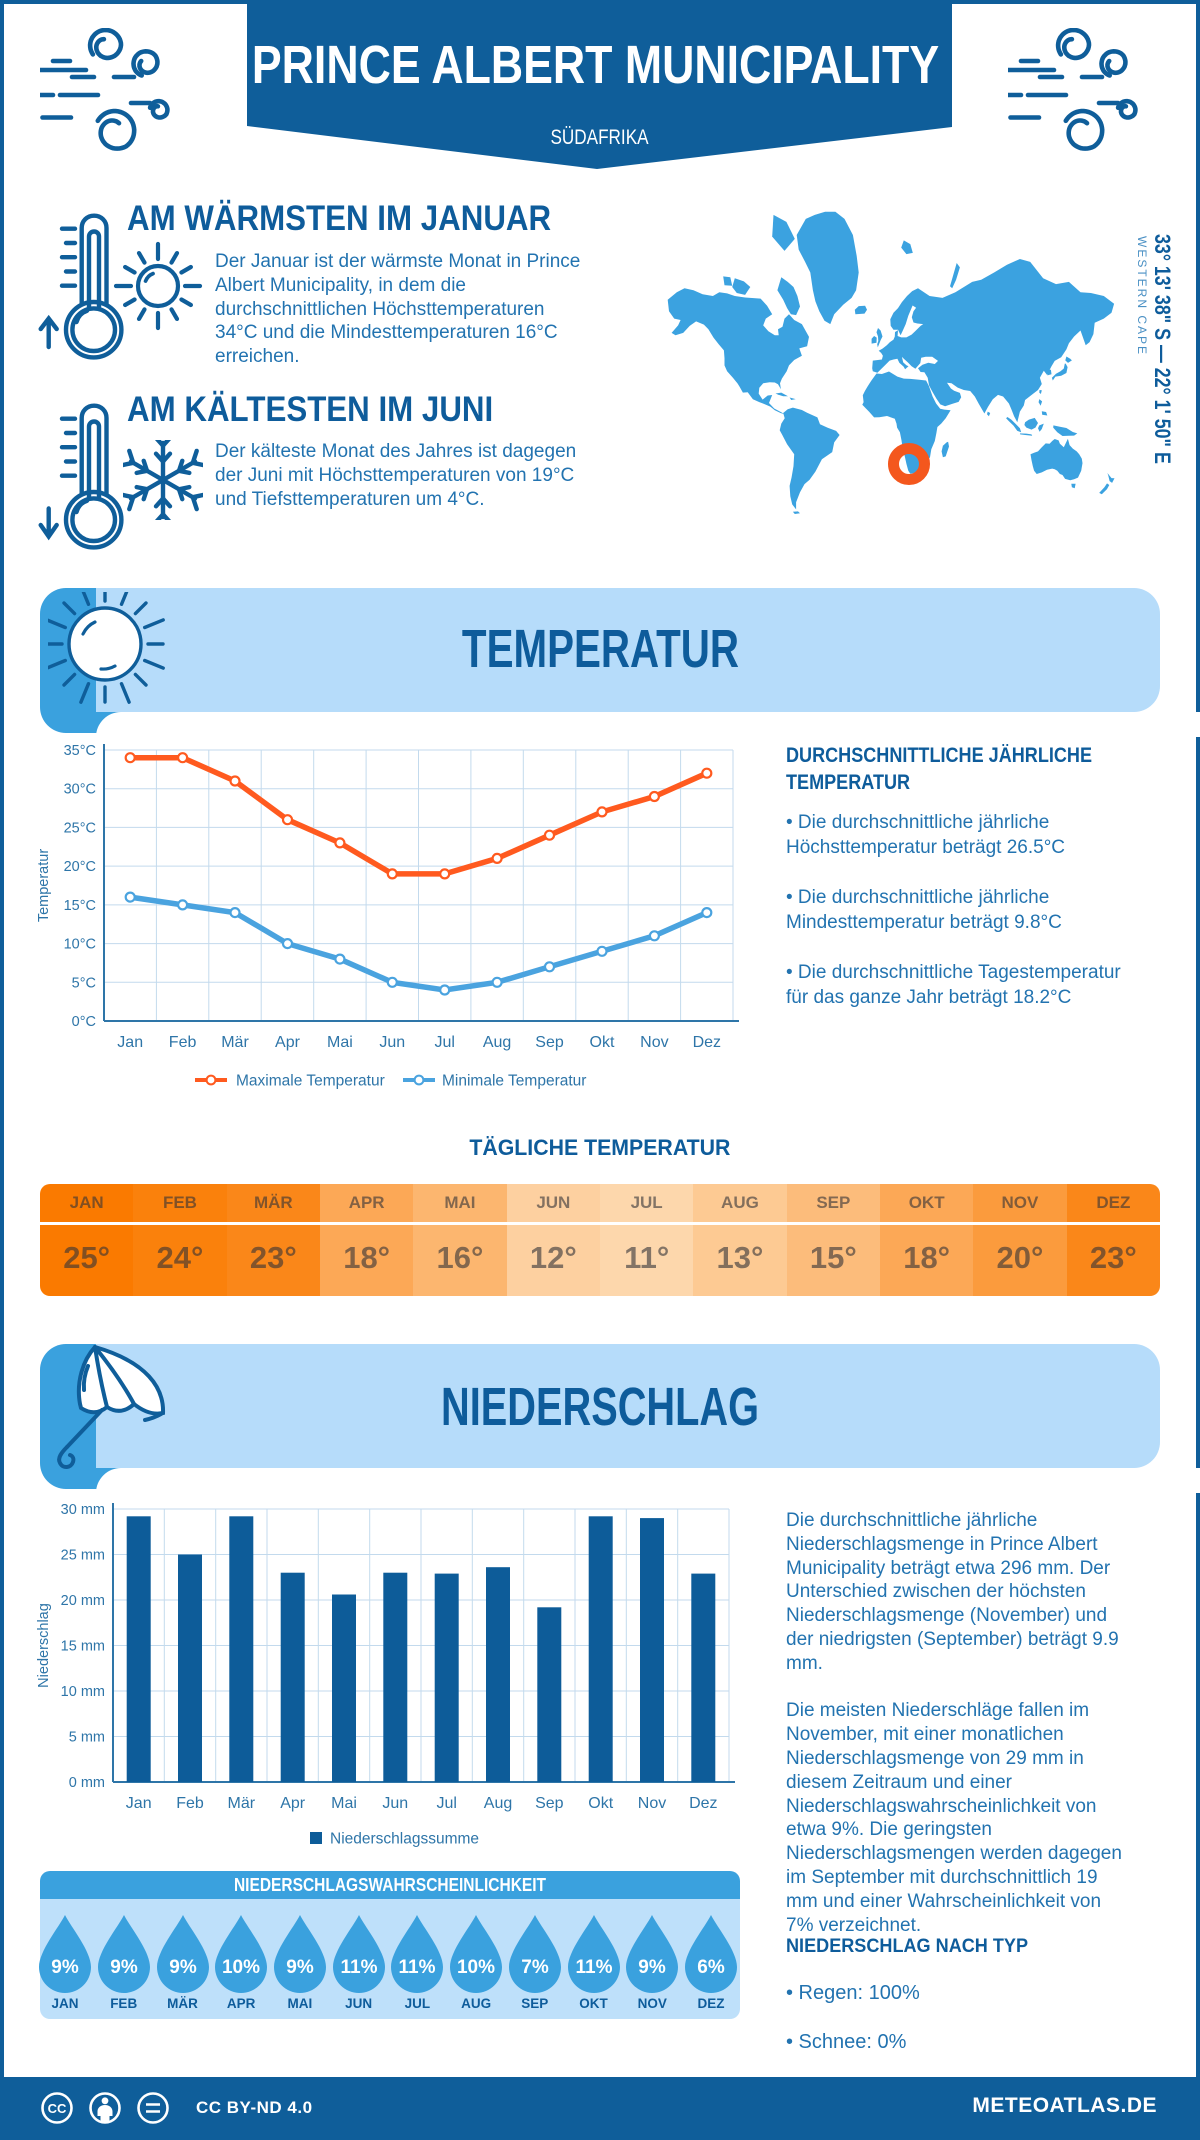 The image size is (1200, 2140). I want to click on svg-text: CC, so click(57, 2108).